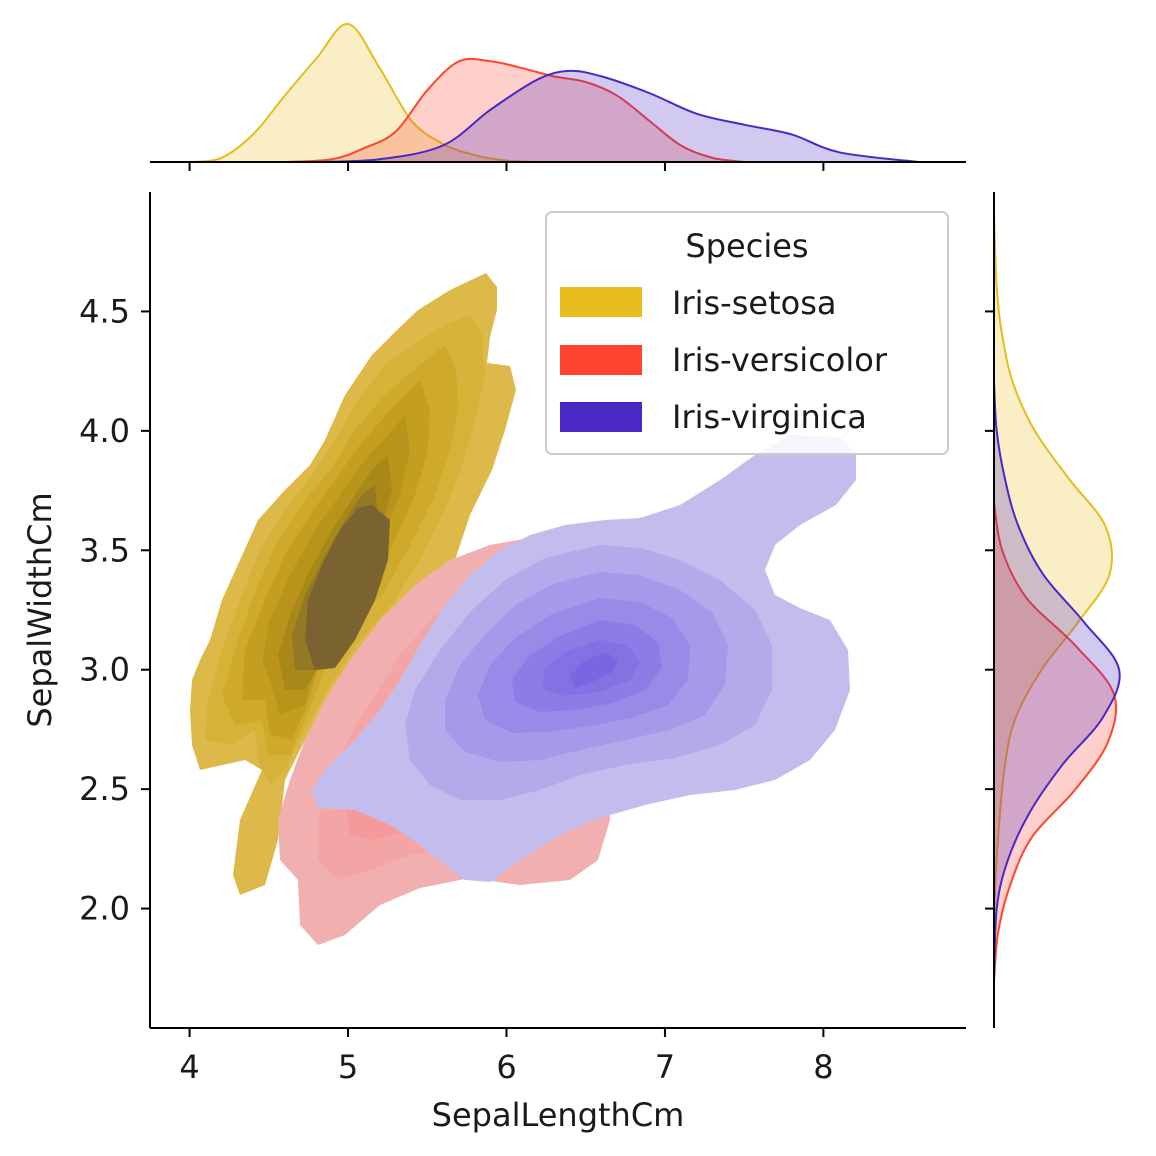 This screenshot has height=1156, width=1156. I want to click on y-marginal-line-virginica, so click(1057, 682).